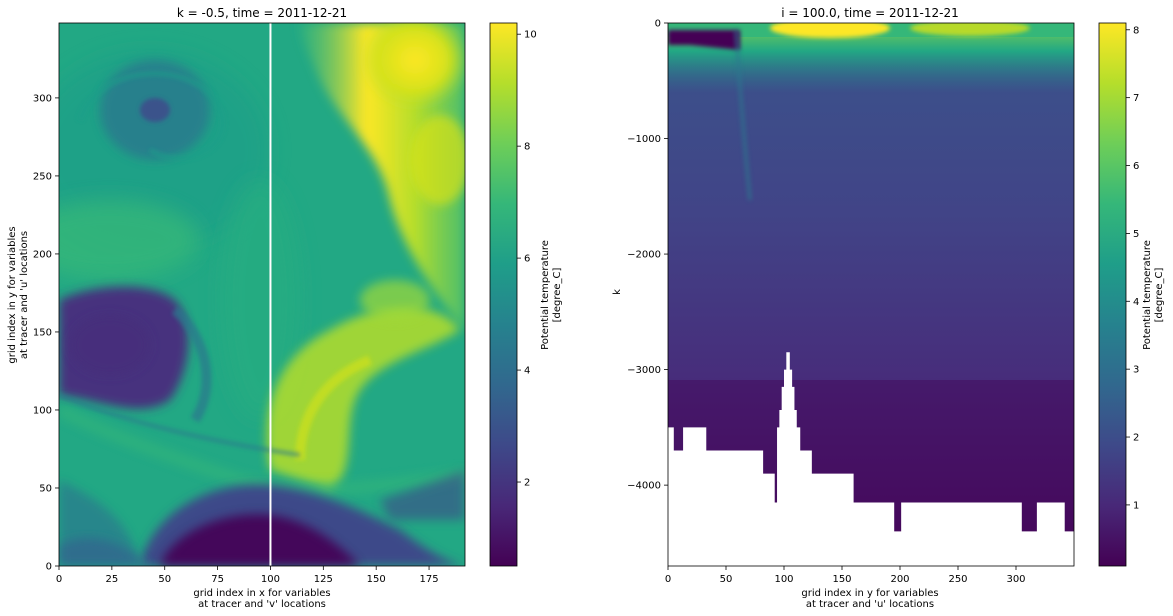 The image size is (1173, 616). I want to click on y-tick-label: 250, so click(42, 176).